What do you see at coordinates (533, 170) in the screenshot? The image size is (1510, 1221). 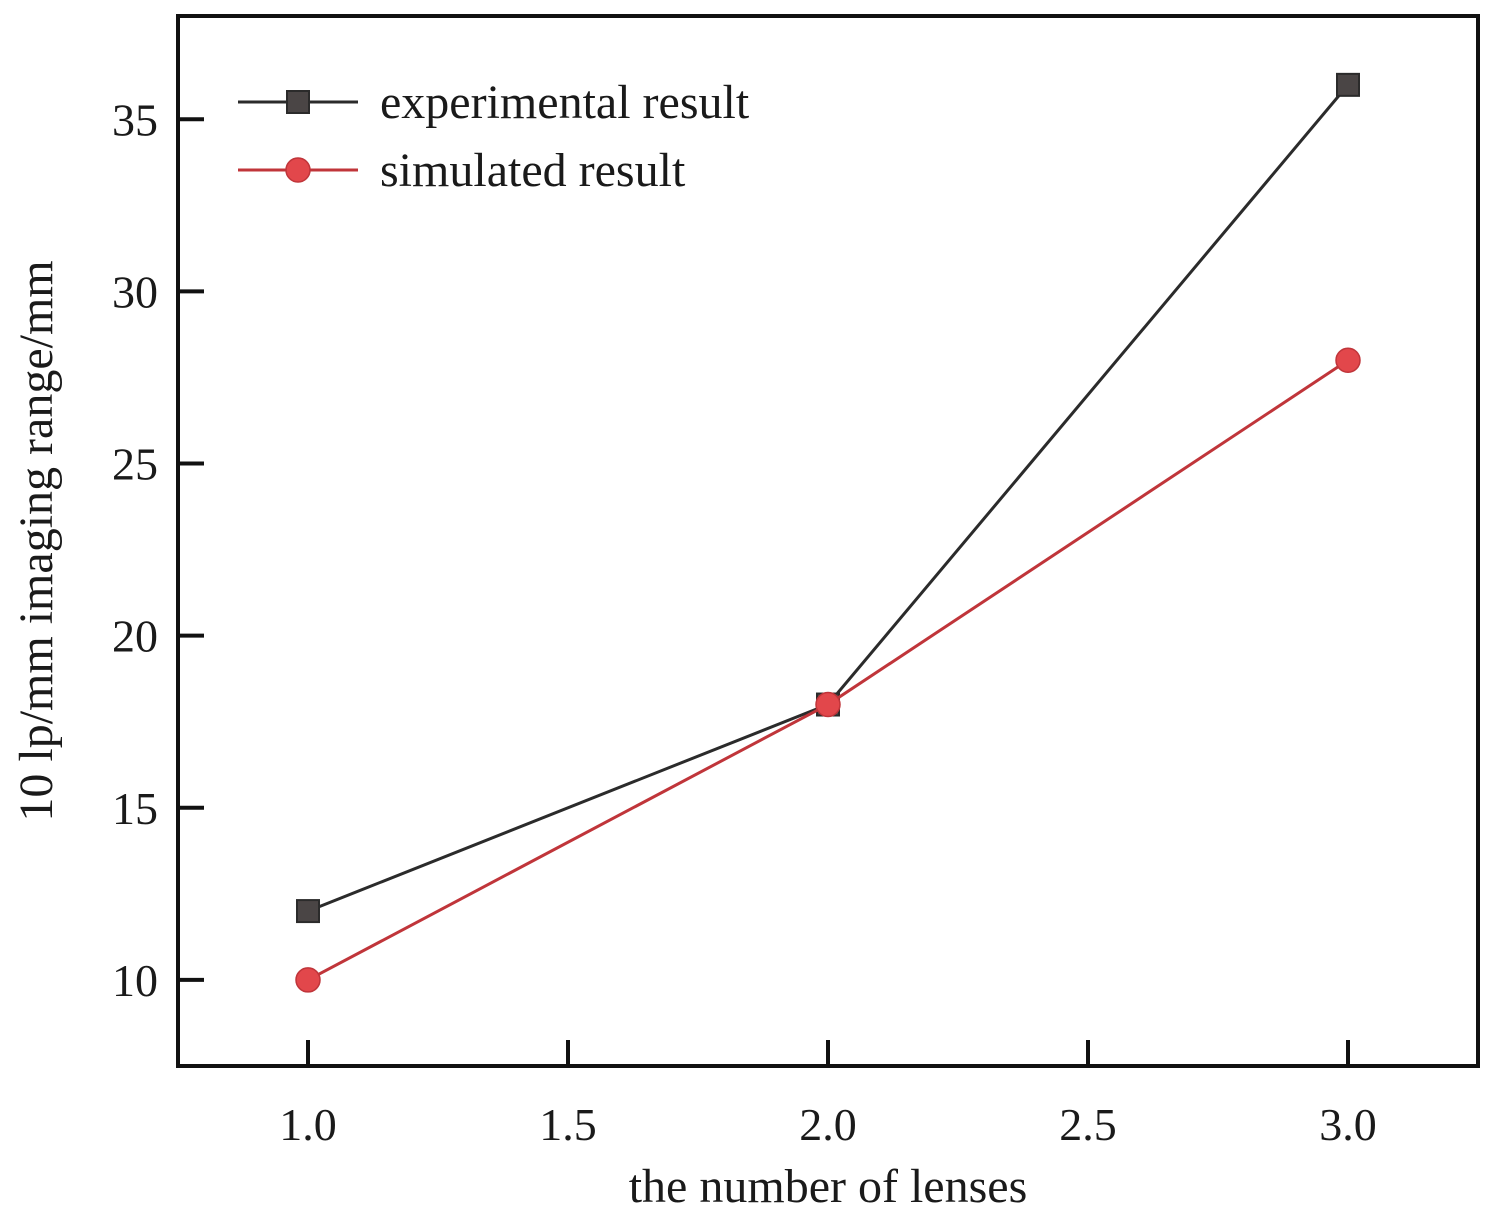 I see `legend-label: simulated result` at bounding box center [533, 170].